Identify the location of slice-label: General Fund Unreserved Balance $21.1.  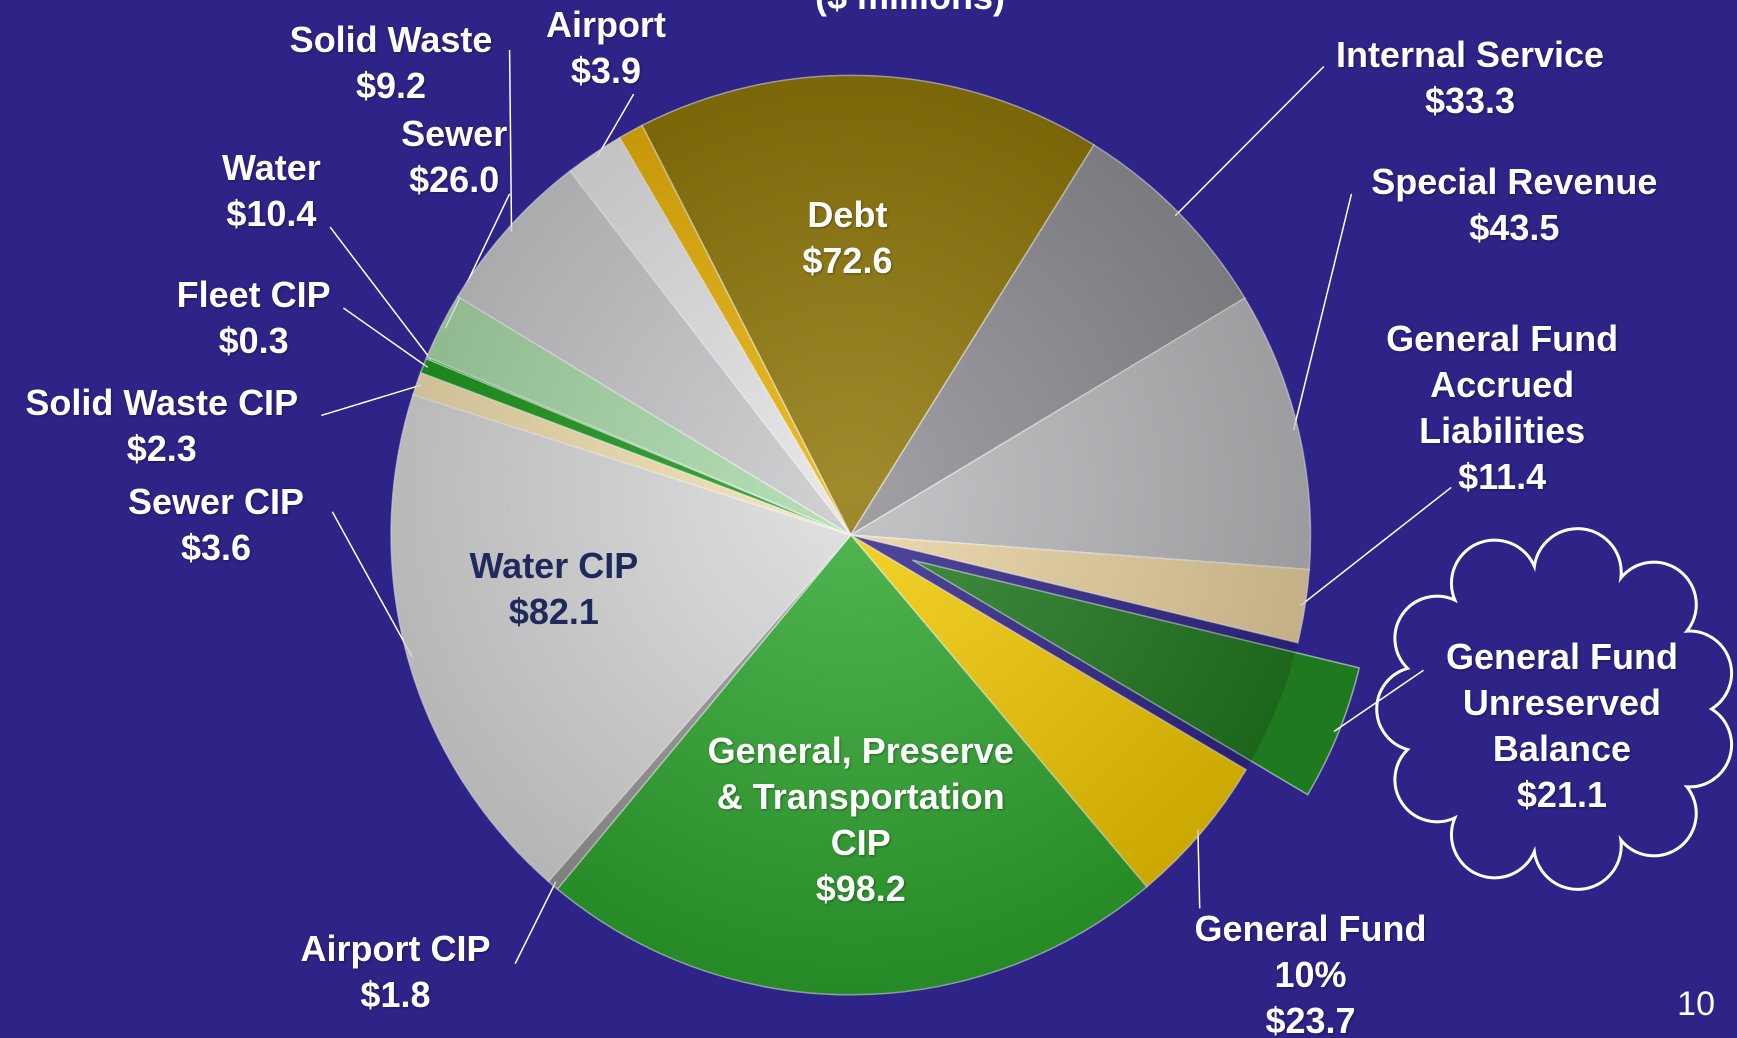
(1562, 726).